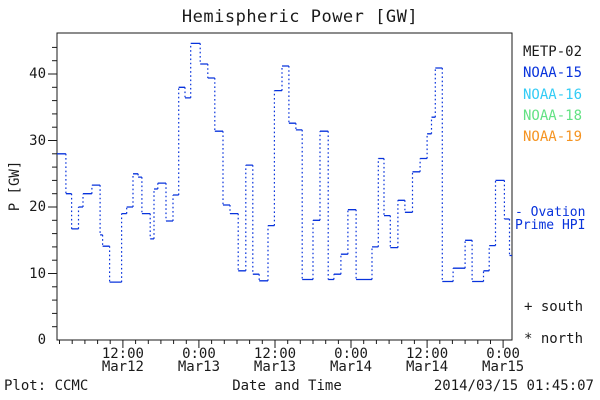 The width and height of the screenshot is (600, 400). What do you see at coordinates (554, 307) in the screenshot?
I see `south-marker-label: + south` at bounding box center [554, 307].